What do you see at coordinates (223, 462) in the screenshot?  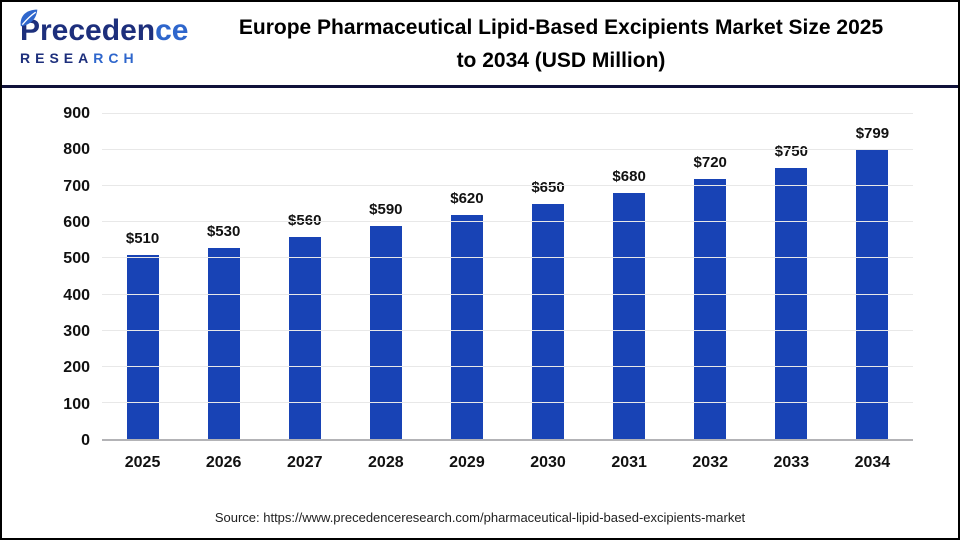 I see `x-tick-label: 2026` at bounding box center [223, 462].